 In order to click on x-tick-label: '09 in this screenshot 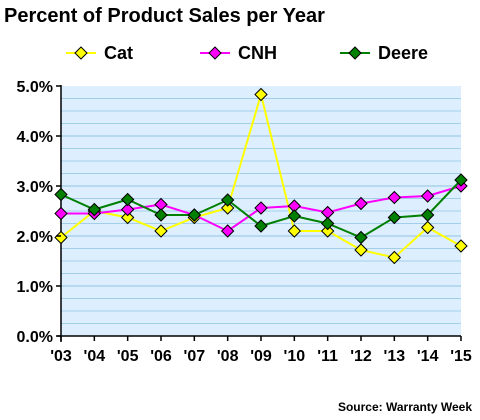, I will do `click(261, 356)`.